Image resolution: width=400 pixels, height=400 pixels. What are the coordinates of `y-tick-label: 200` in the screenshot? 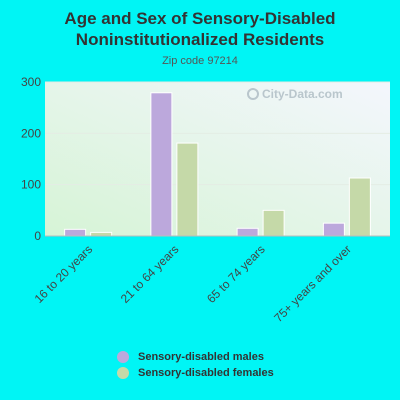 It's located at (31, 133).